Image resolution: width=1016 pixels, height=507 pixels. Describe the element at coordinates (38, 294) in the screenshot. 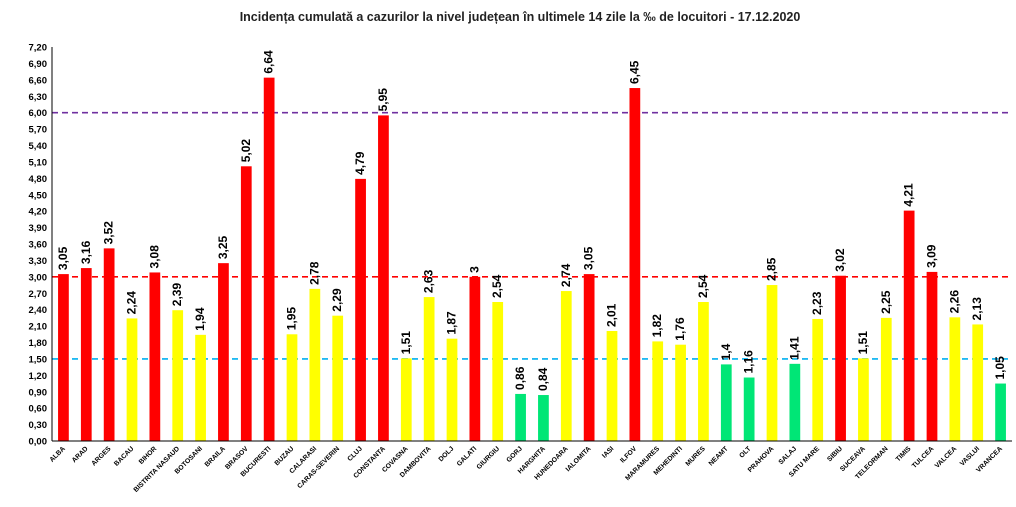

I see `y-tick-label: 2,70` at that location.